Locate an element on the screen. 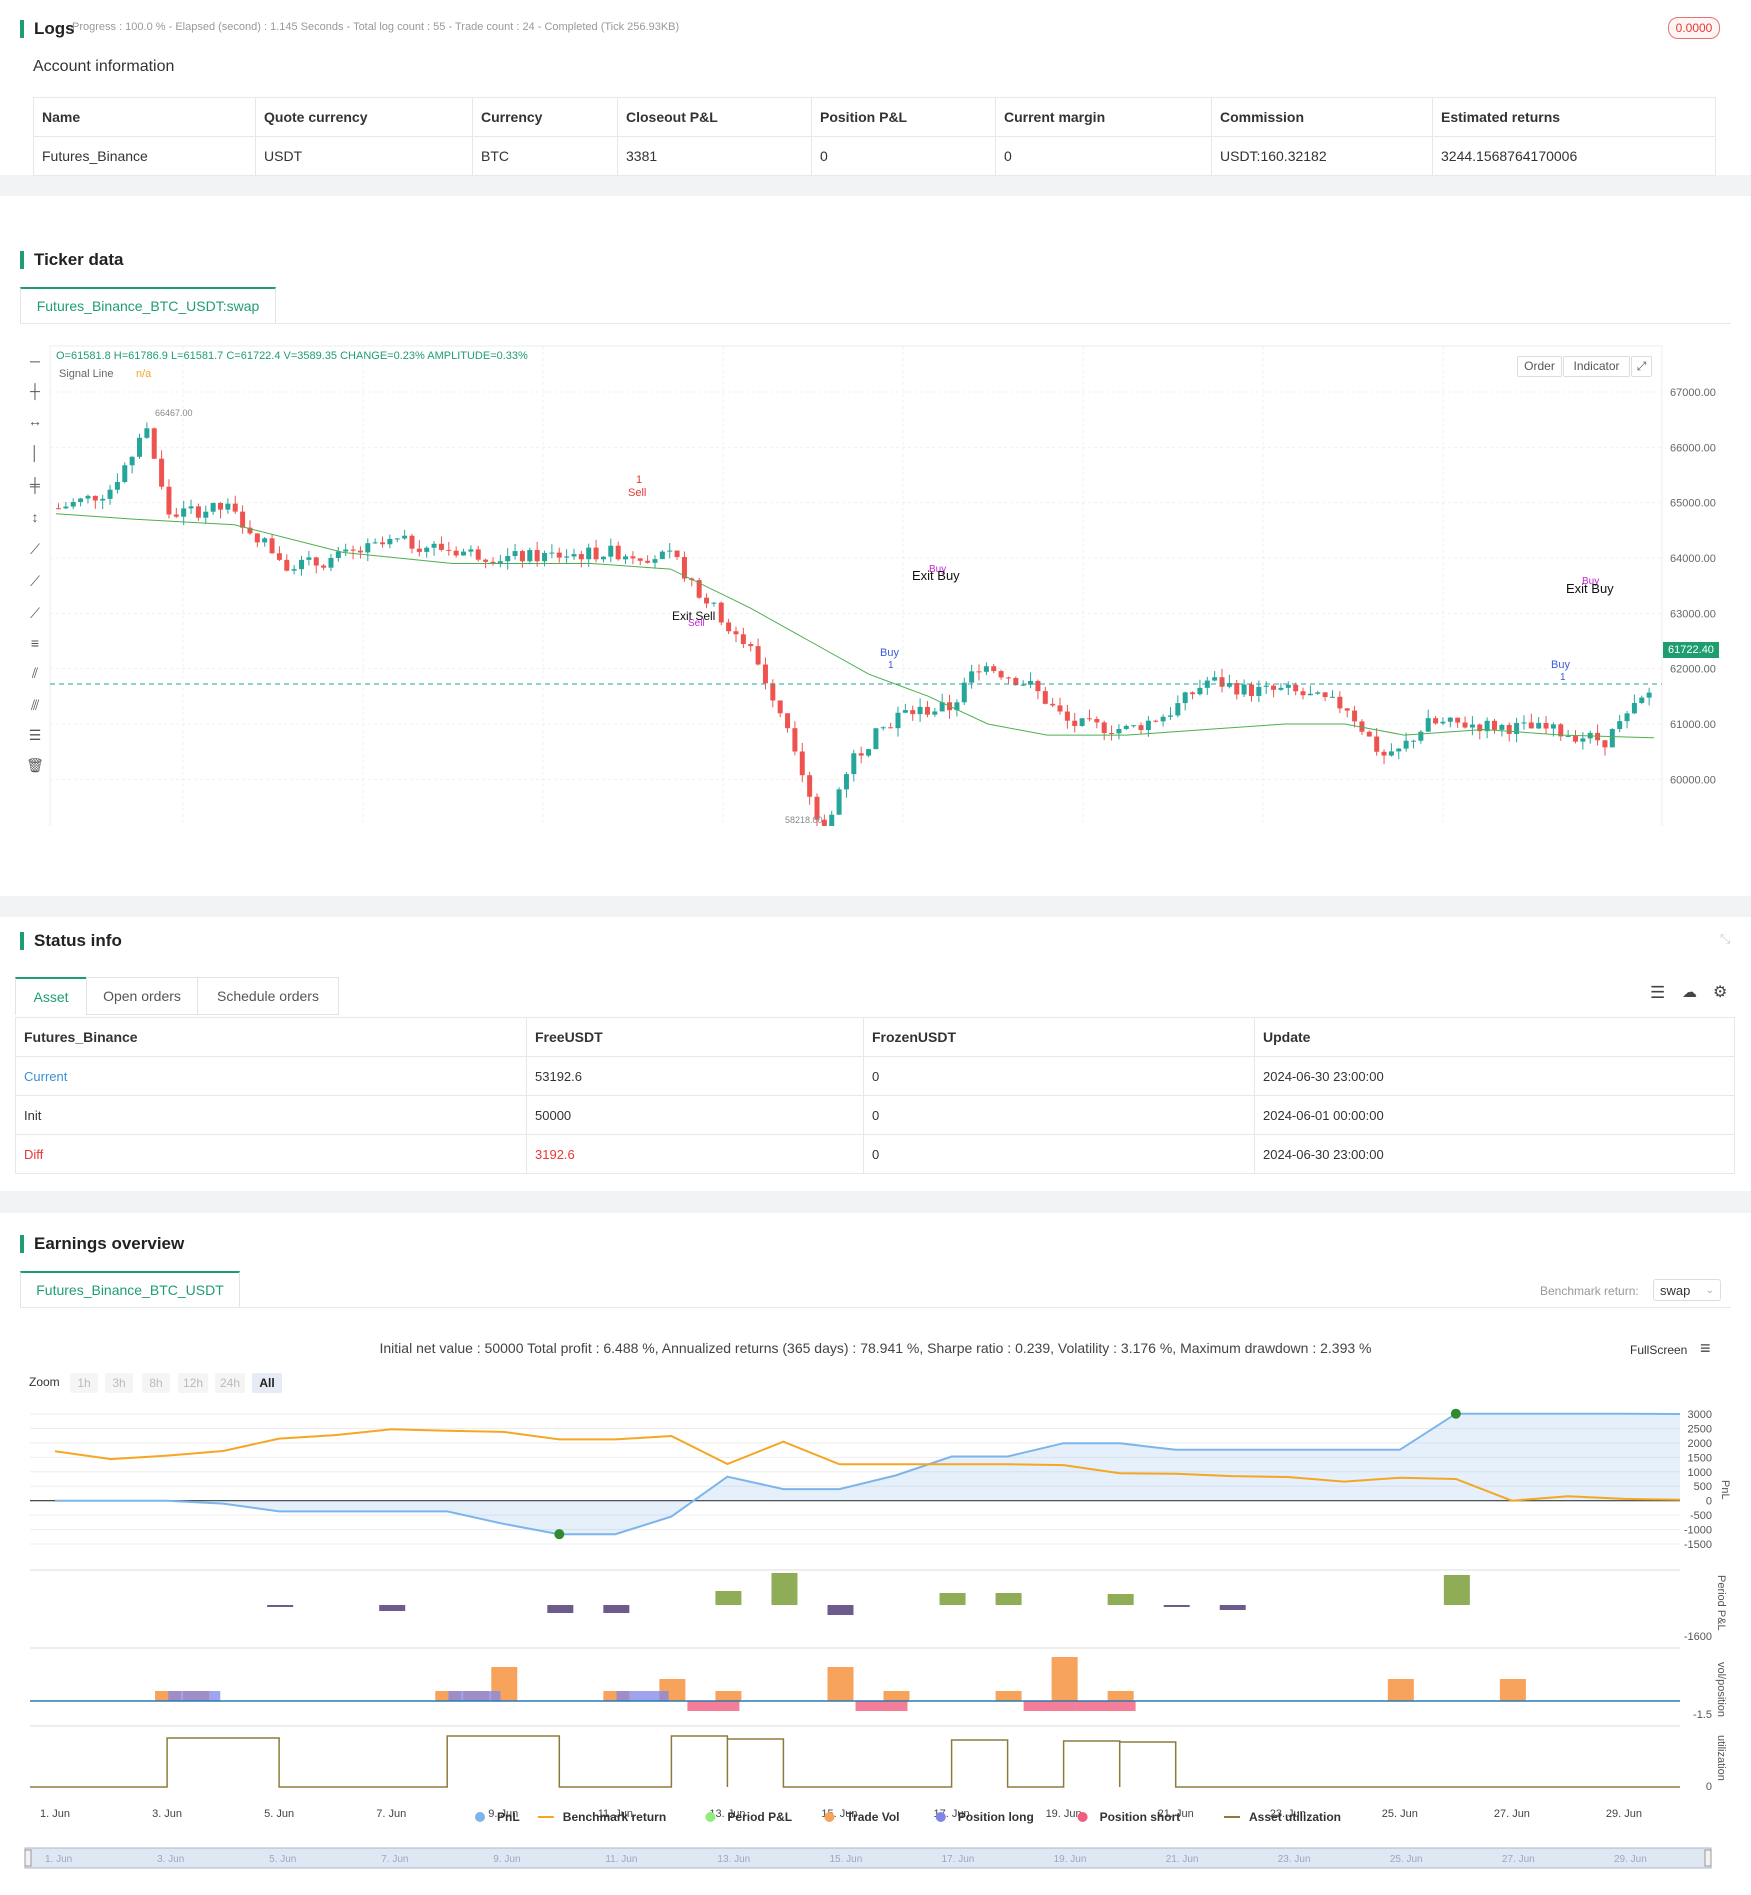 This screenshot has height=1895, width=1751. tab-open-orders: Open orders is located at coordinates (142, 996).